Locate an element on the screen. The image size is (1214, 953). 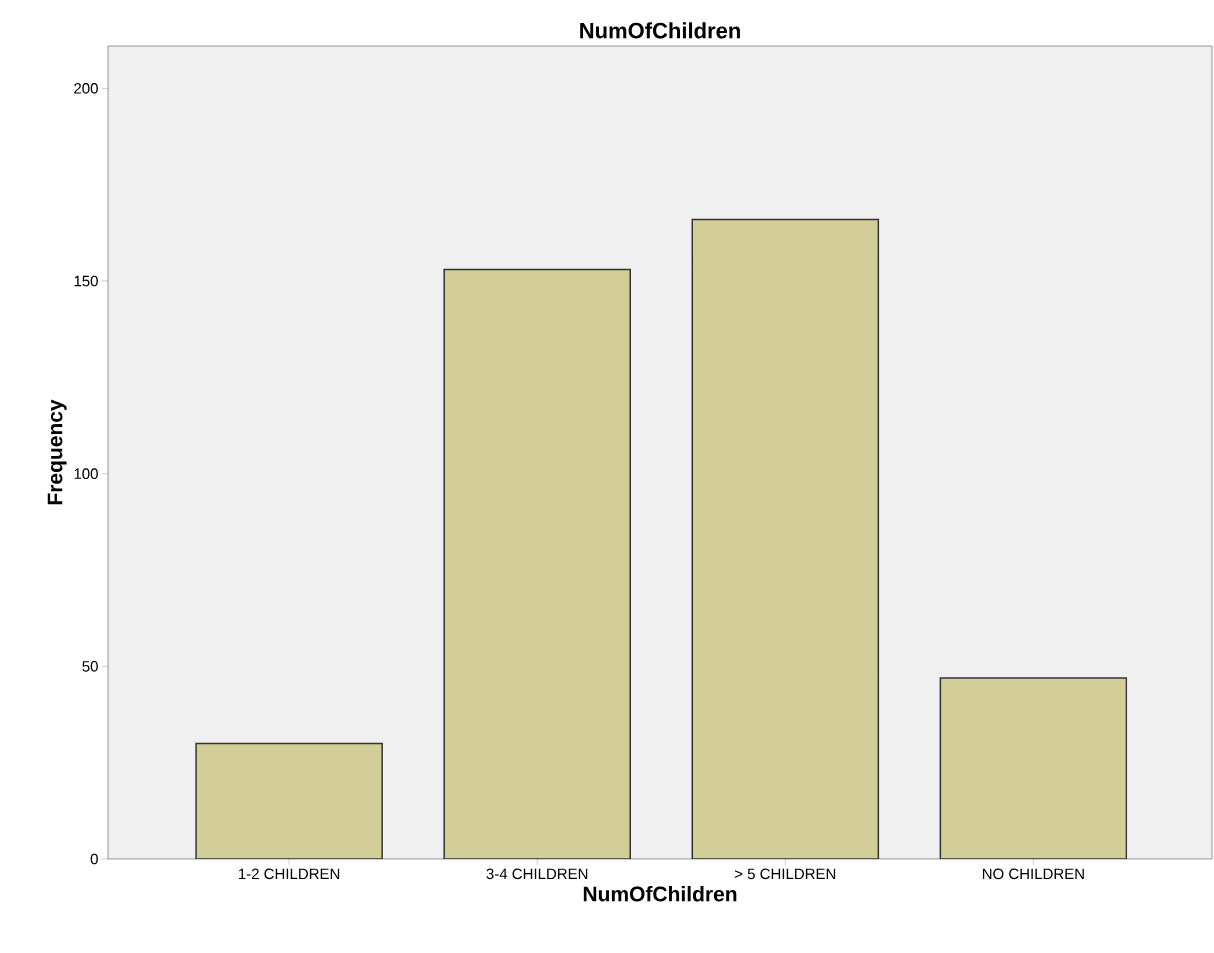
y-tick-label: 100 is located at coordinates (86, 473).